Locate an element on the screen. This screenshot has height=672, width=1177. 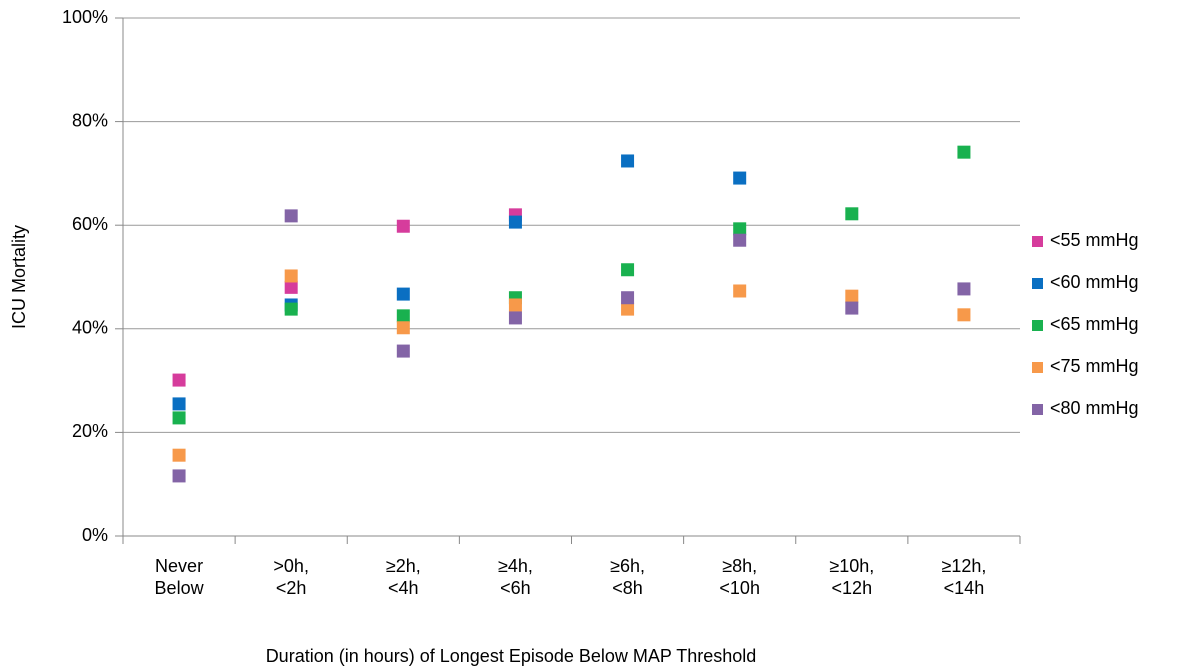
legend-label: <60 mmHg is located at coordinates (1094, 282).